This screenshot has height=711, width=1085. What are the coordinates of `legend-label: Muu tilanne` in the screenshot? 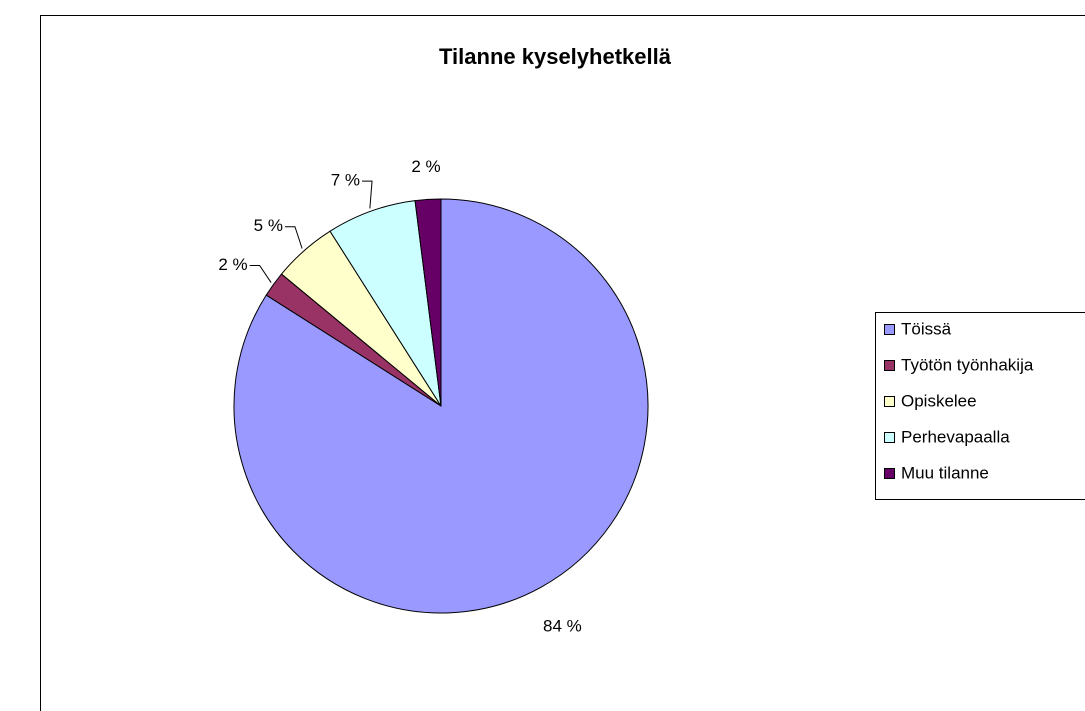 It's located at (945, 472).